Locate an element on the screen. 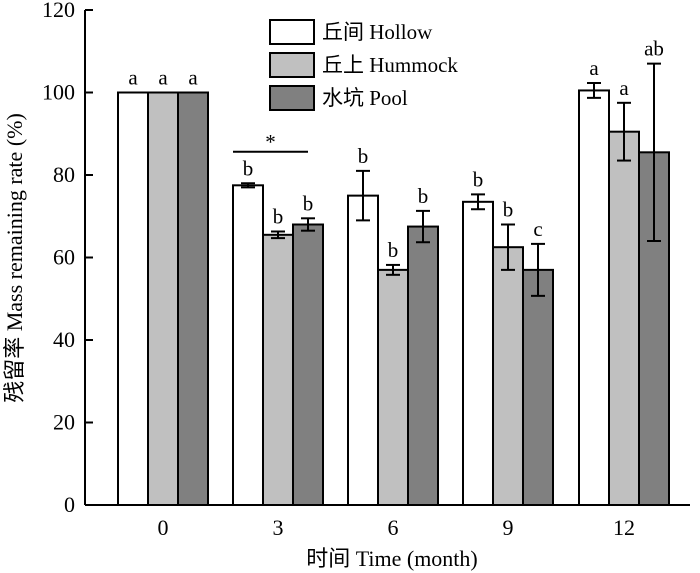 The width and height of the screenshot is (700, 573). x-tick-label: 12 is located at coordinates (624, 527).